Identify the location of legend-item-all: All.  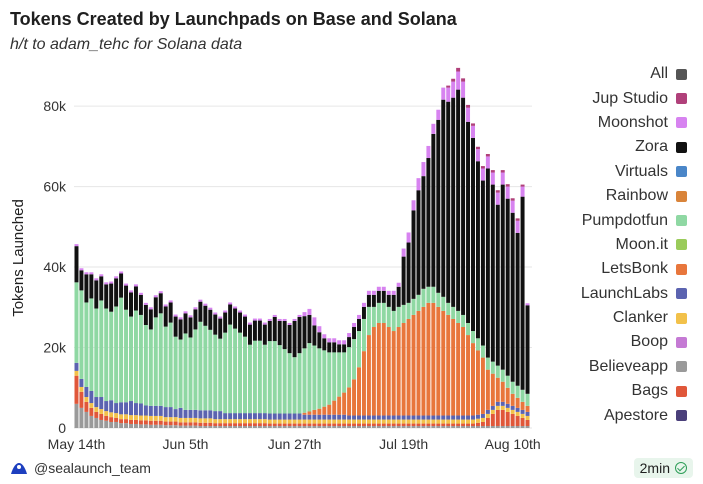
(668, 74).